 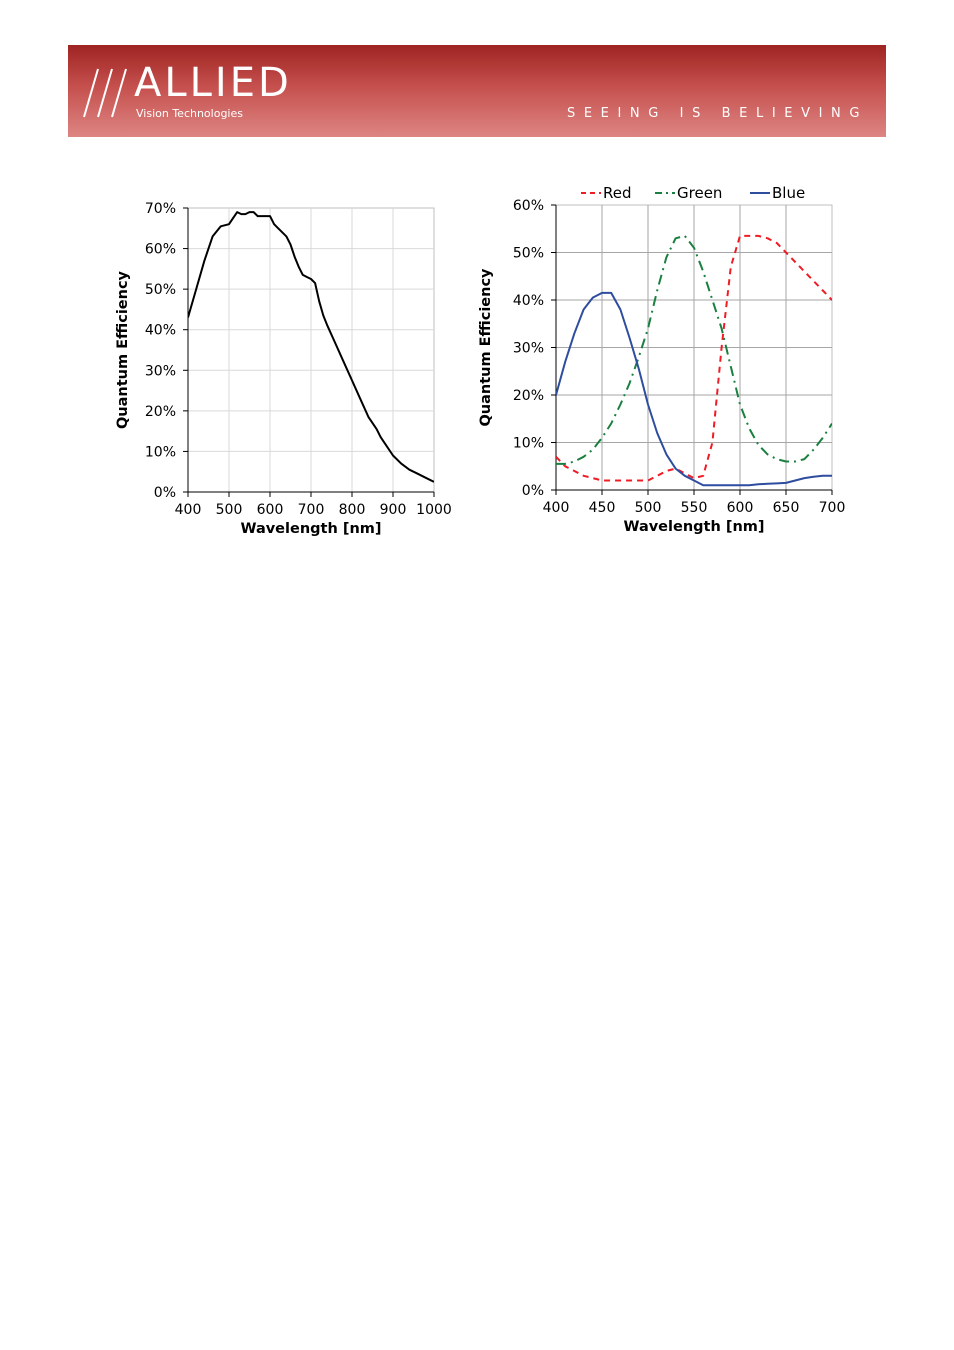 What do you see at coordinates (694, 508) in the screenshot?
I see `x-tick-label: 550` at bounding box center [694, 508].